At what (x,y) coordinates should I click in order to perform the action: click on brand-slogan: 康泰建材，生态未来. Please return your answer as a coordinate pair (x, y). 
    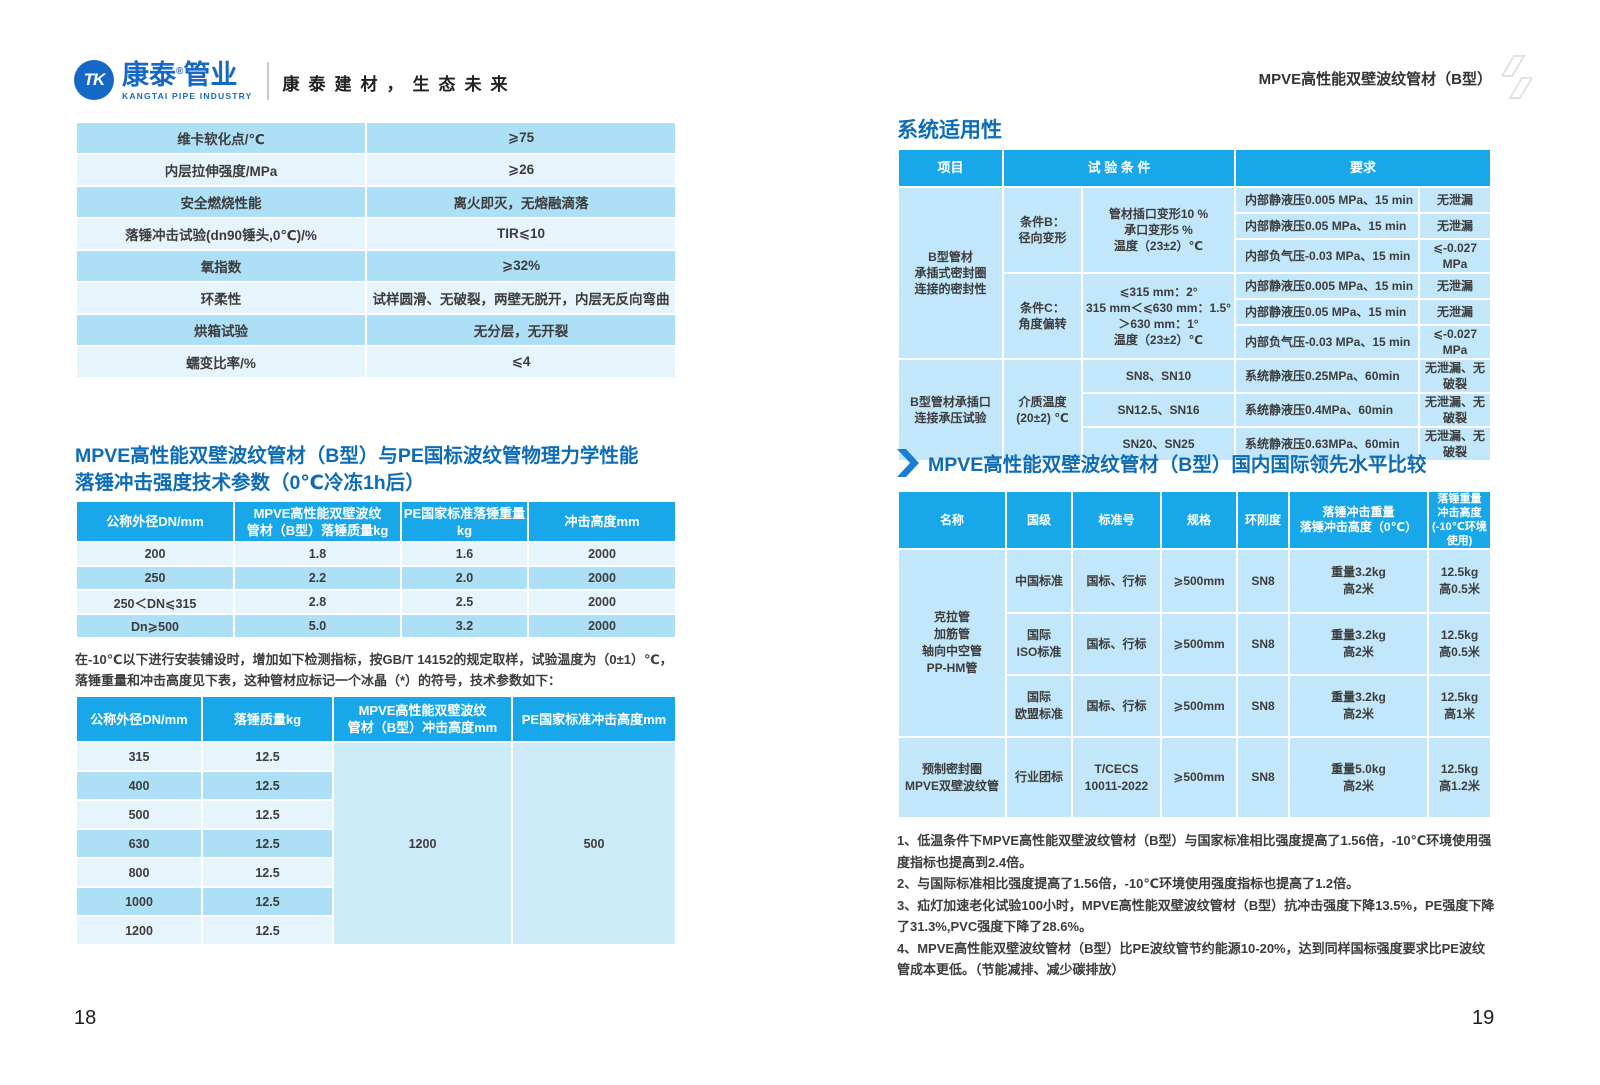
    Looking at the image, I should click on (399, 84).